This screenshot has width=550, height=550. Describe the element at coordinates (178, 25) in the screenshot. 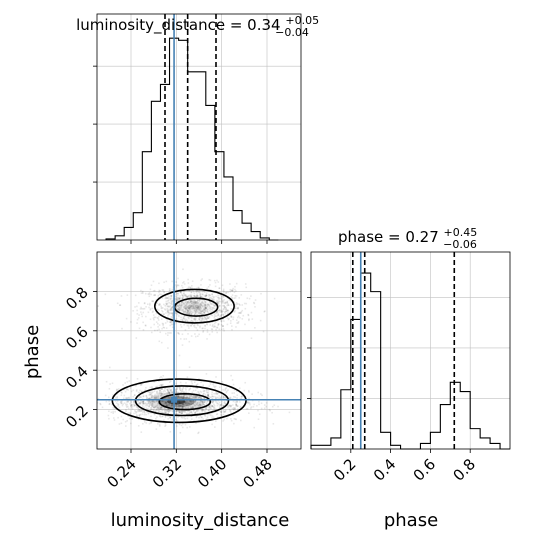

I see `title-base: luminosity_distance = 0.34` at that location.